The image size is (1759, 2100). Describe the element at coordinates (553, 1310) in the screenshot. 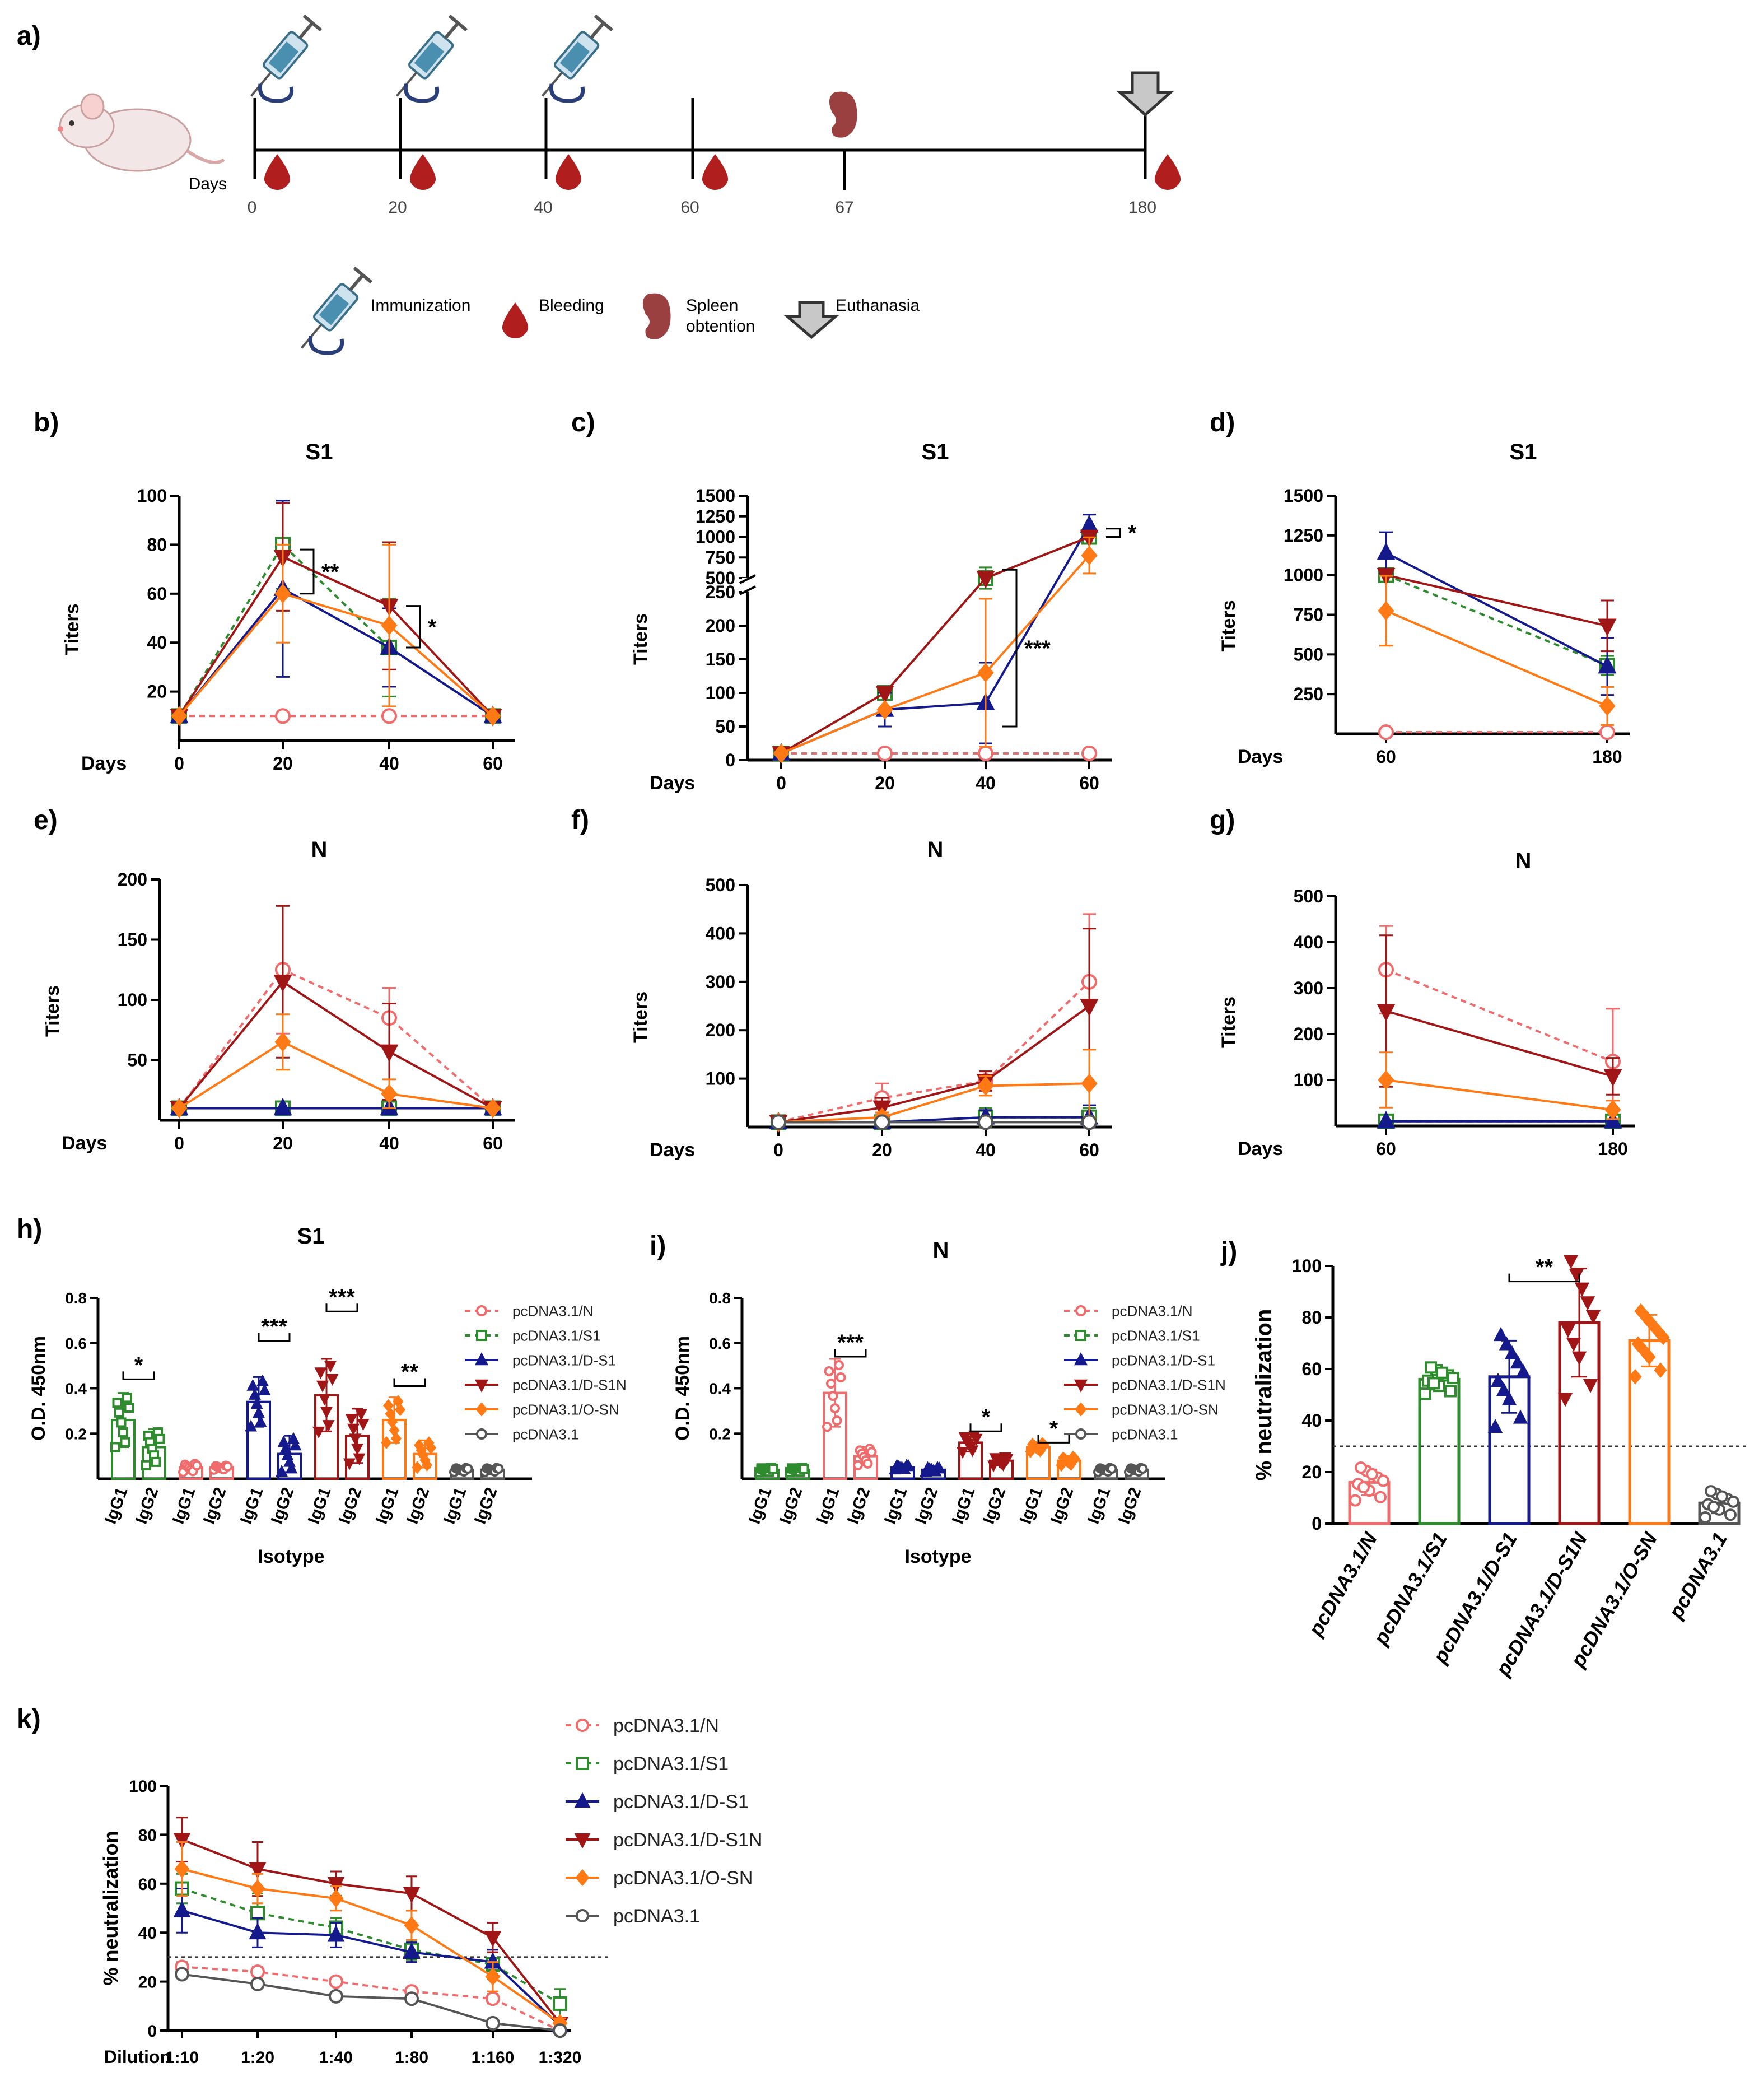

I see `legend-label: pcDNA3.1/N` at that location.